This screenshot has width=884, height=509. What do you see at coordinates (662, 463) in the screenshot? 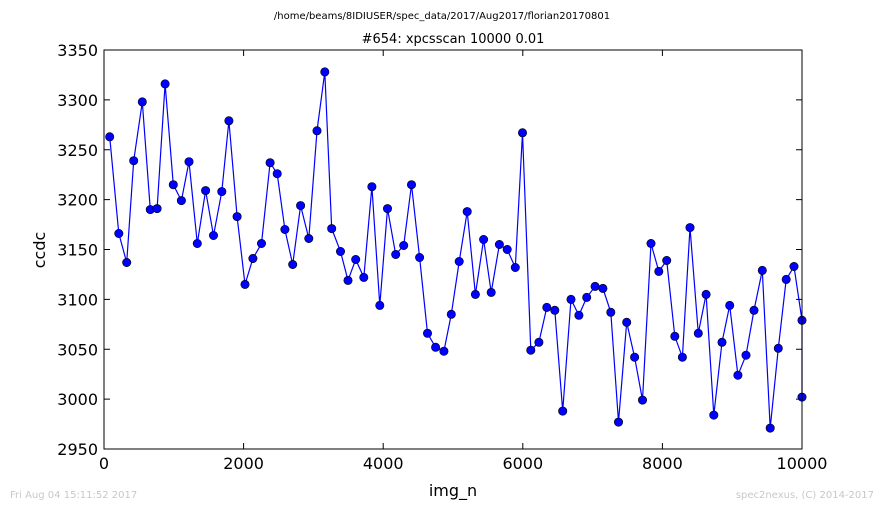
I see `x-tick-label: 8000` at bounding box center [662, 463].